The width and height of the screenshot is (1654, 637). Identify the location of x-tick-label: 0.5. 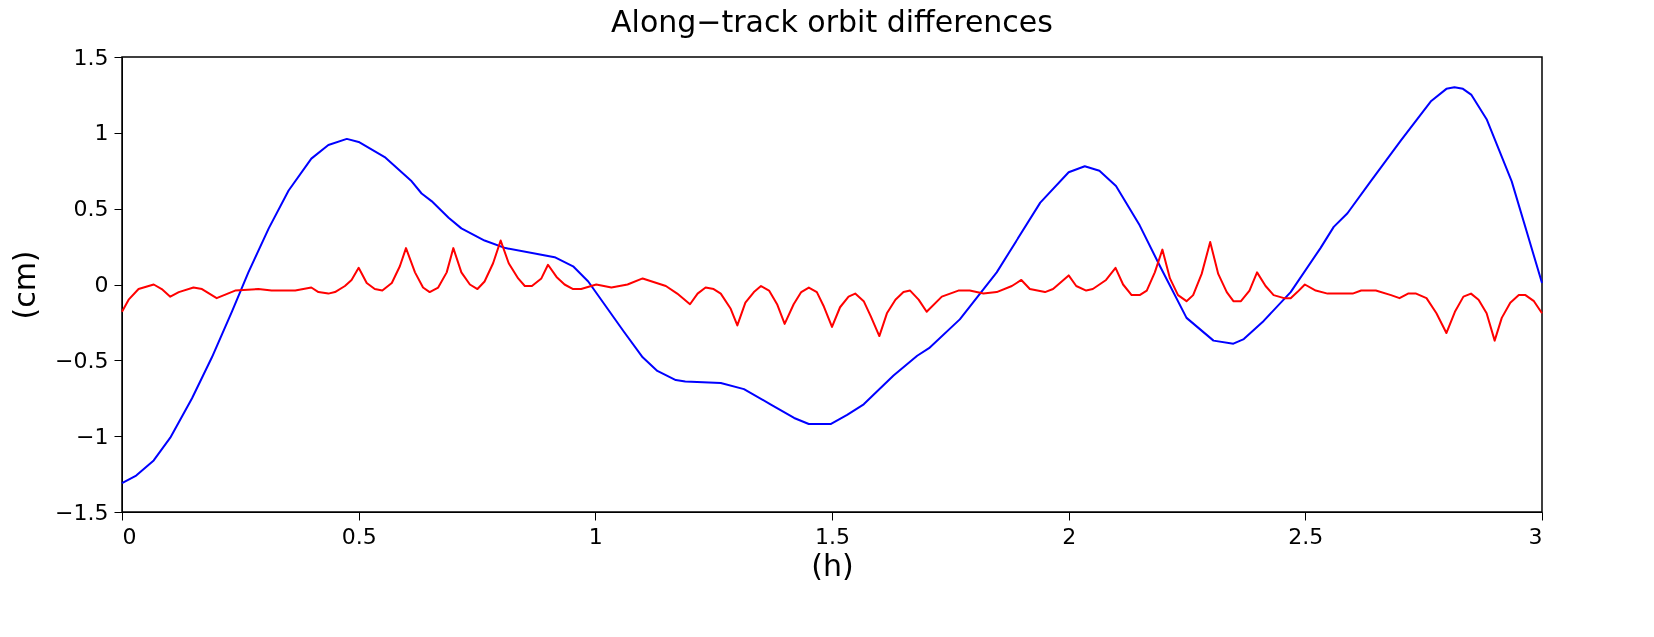
(359, 536).